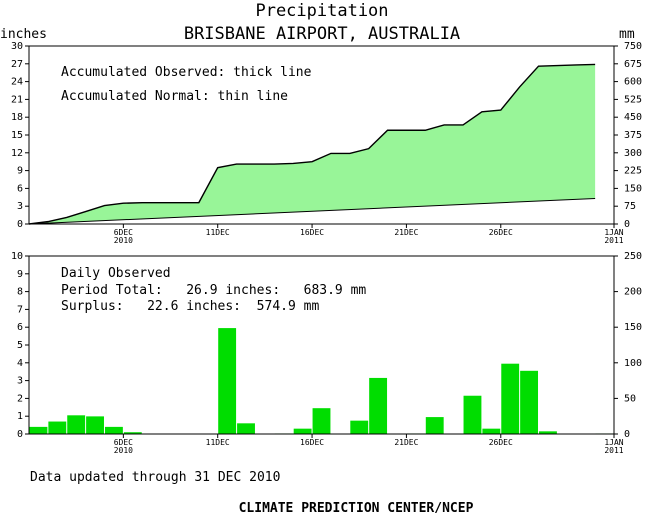 This screenshot has height=518, width=646. I want to click on daily-ytick-label: 3, so click(20, 381).